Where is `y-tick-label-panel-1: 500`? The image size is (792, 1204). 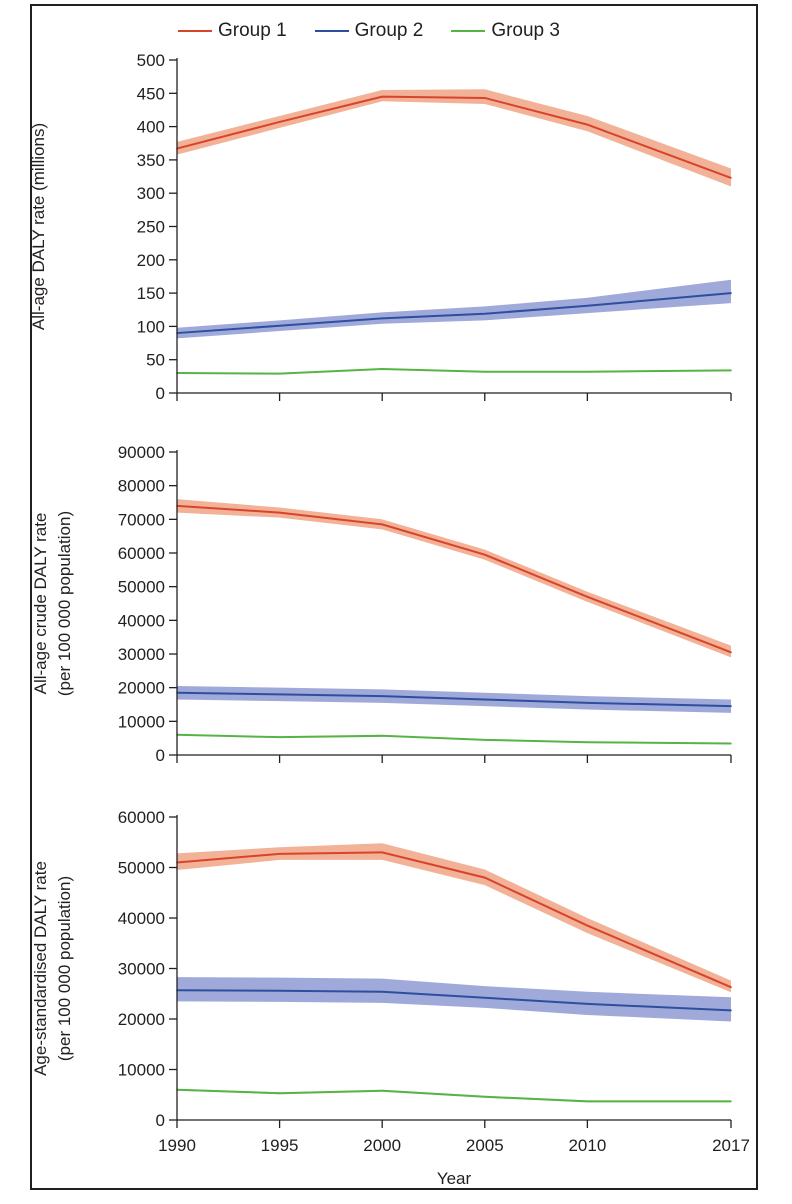 y-tick-label-panel-1: 500 is located at coordinates (151, 60).